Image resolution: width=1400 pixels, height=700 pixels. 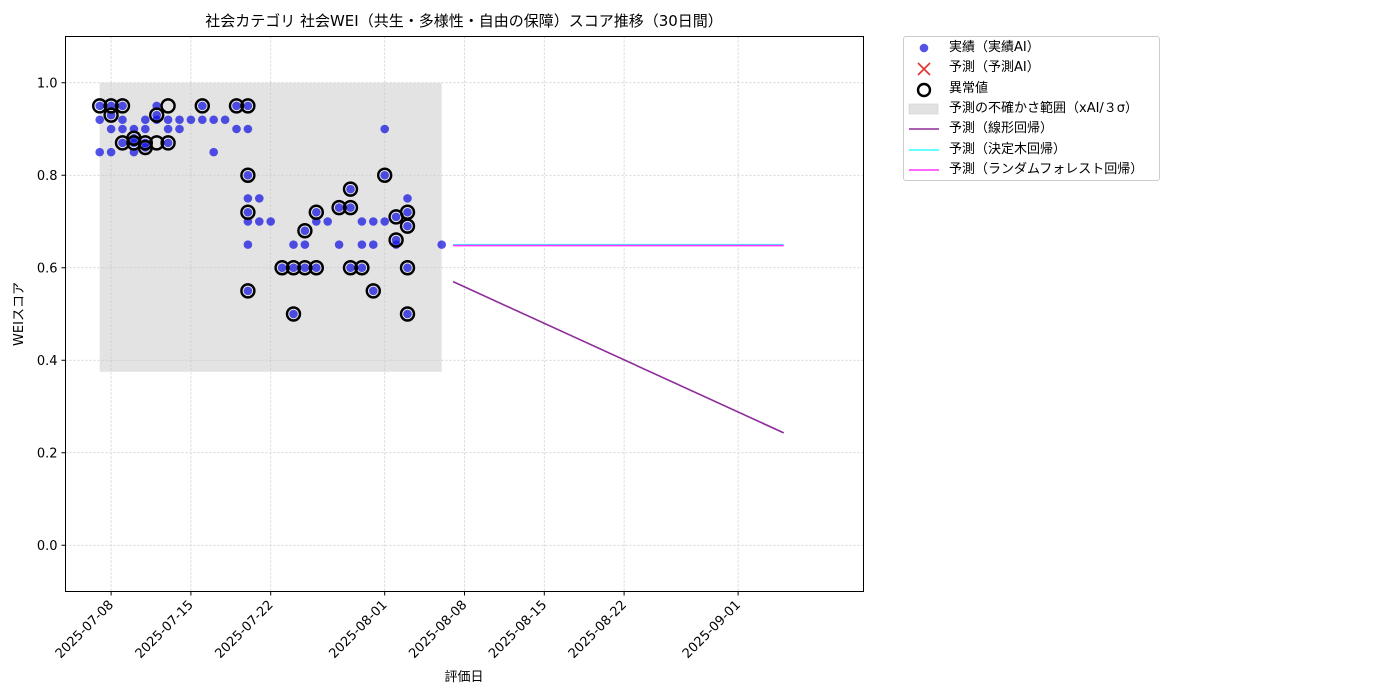 What do you see at coordinates (244, 630) in the screenshot?
I see `x-tick-label: 2025-07-22` at bounding box center [244, 630].